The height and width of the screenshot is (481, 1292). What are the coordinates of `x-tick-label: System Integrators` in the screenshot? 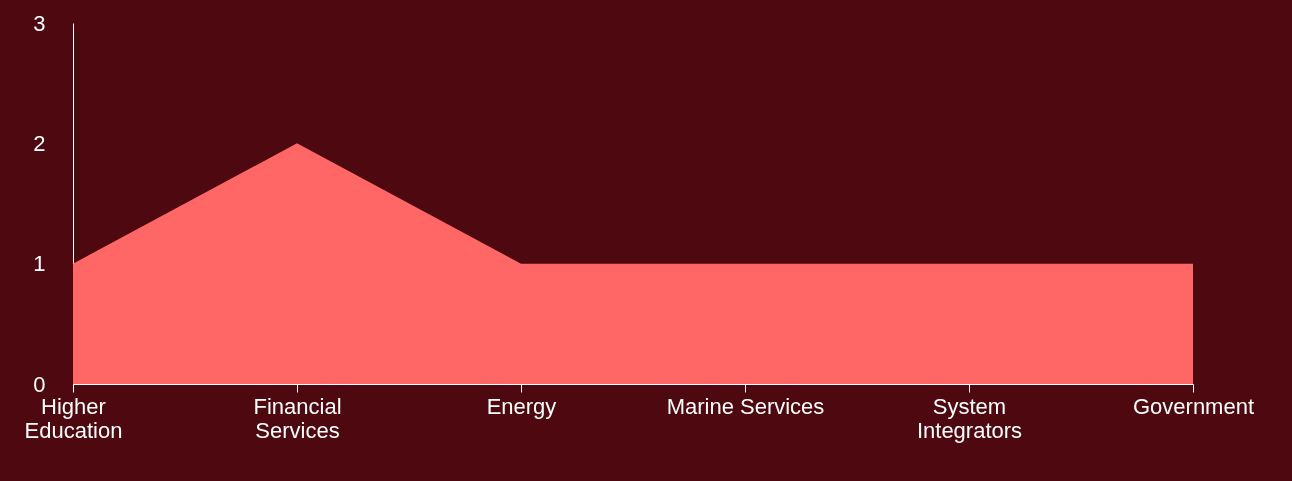 It's located at (969, 418).